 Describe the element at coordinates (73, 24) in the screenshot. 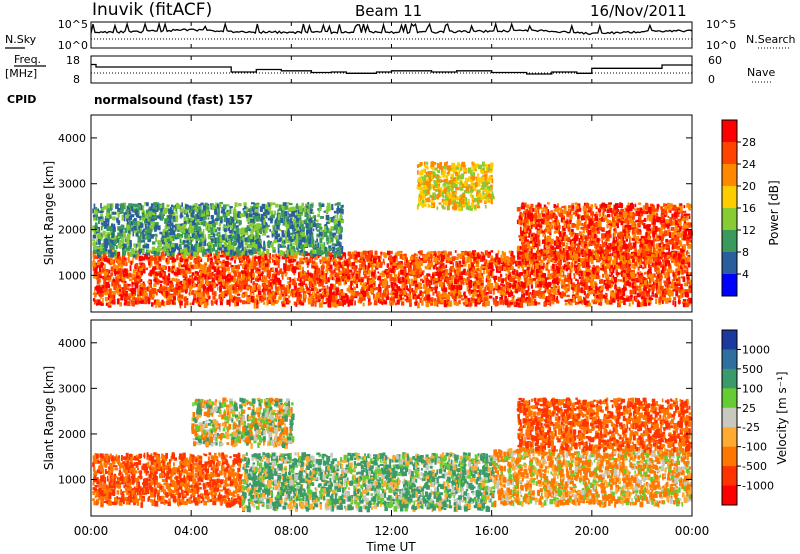

I see `nsky-tick-high: 10^5` at that location.